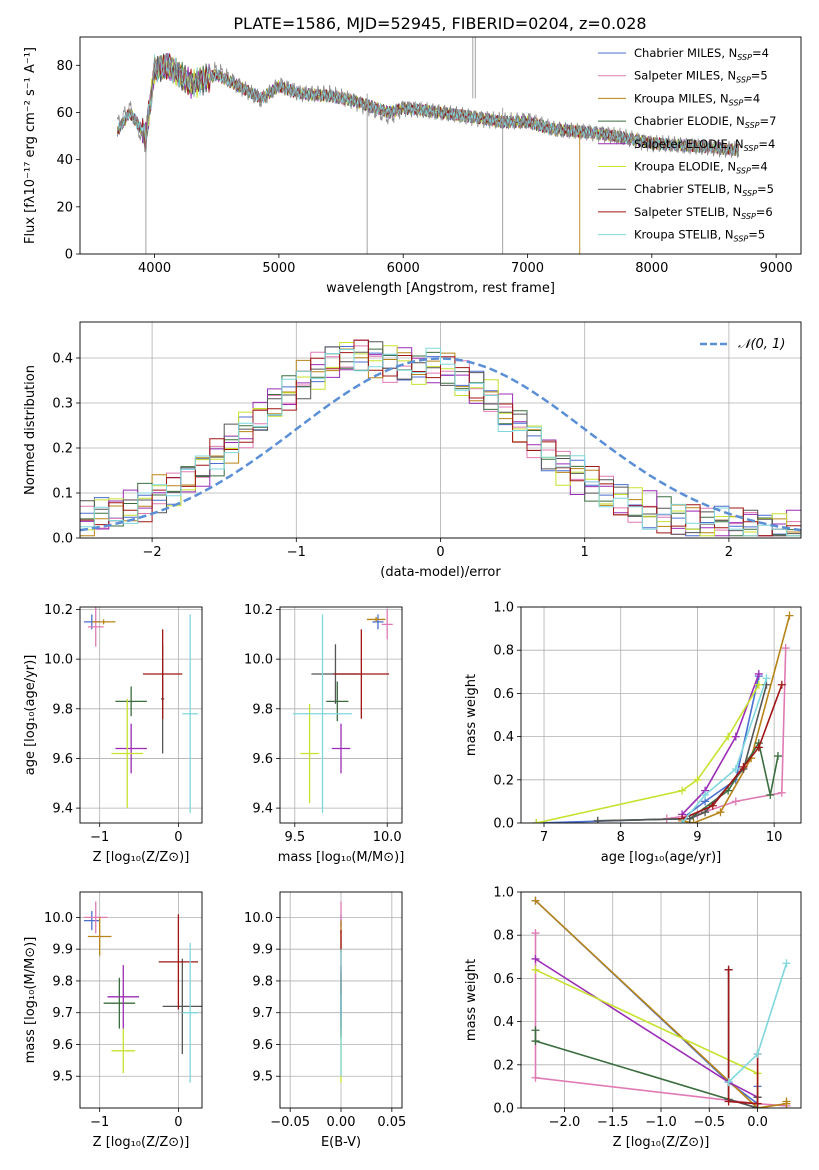 This screenshot has height=1170, width=819. I want to click on x-tick-label: −1.0, so click(661, 1122).